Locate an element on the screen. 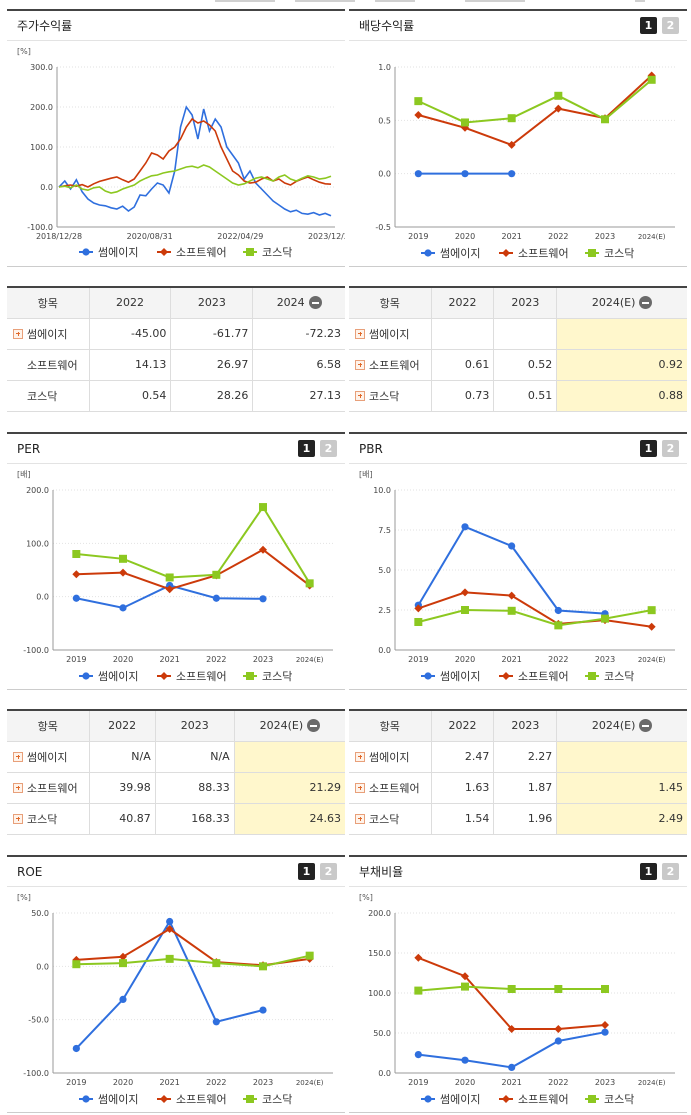 The image size is (691, 1115). table-row: 코스닥 1.54 1.96 2.49 is located at coordinates (518, 819).